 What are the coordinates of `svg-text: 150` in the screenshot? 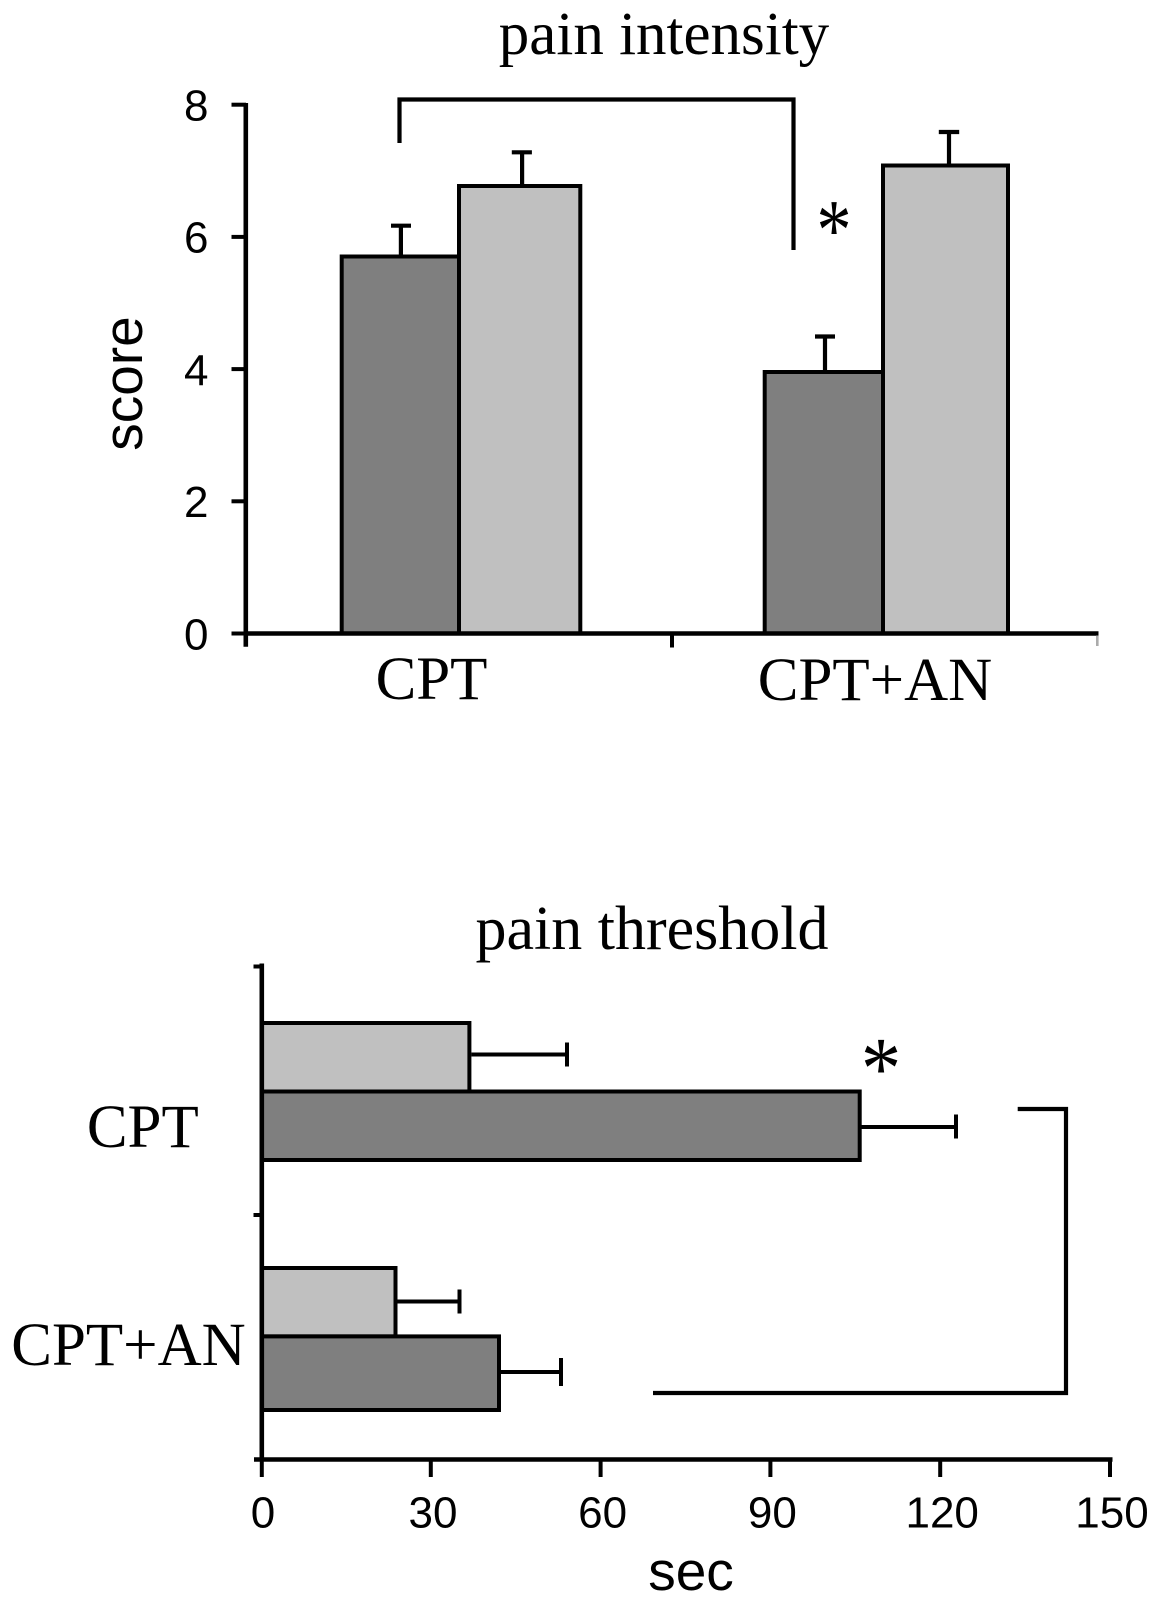 It's located at (1111, 1513).